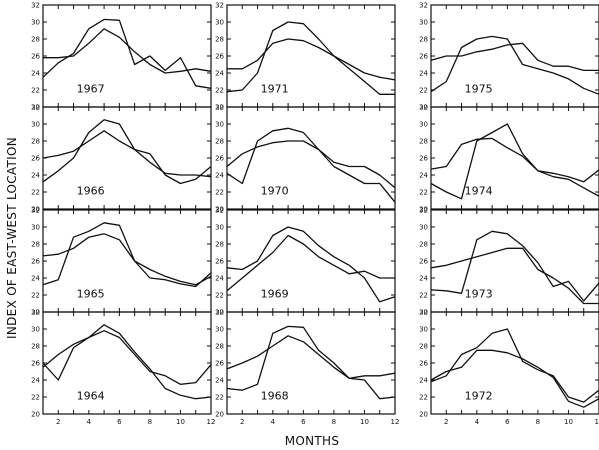 The height and width of the screenshot is (450, 599). I want to click on panel-1970: 20 22 24 26 28 30 32 1970, so click(305, 159).